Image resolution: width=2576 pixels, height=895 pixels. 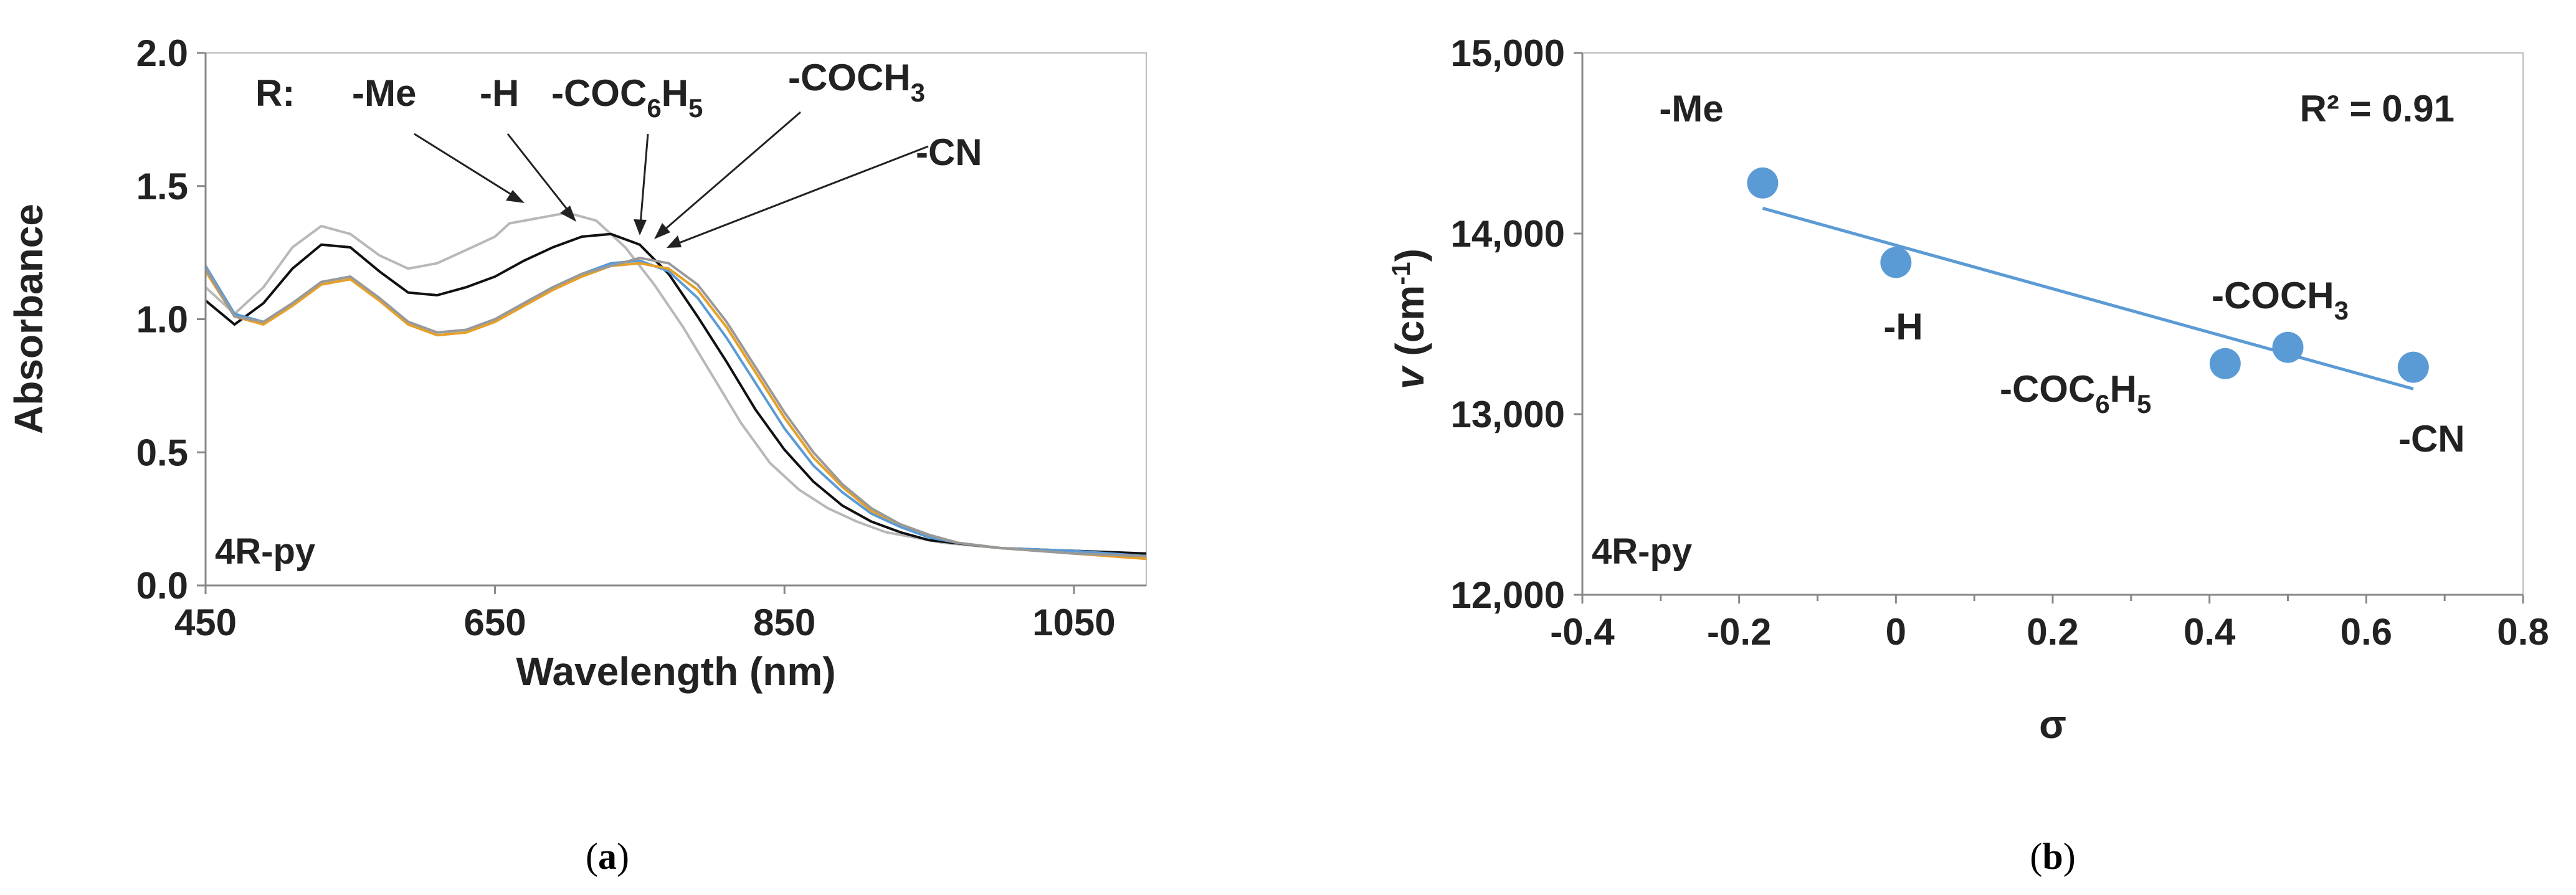 What do you see at coordinates (640, 227) in the screenshot?
I see `arrow-head-coc6h5` at bounding box center [640, 227].